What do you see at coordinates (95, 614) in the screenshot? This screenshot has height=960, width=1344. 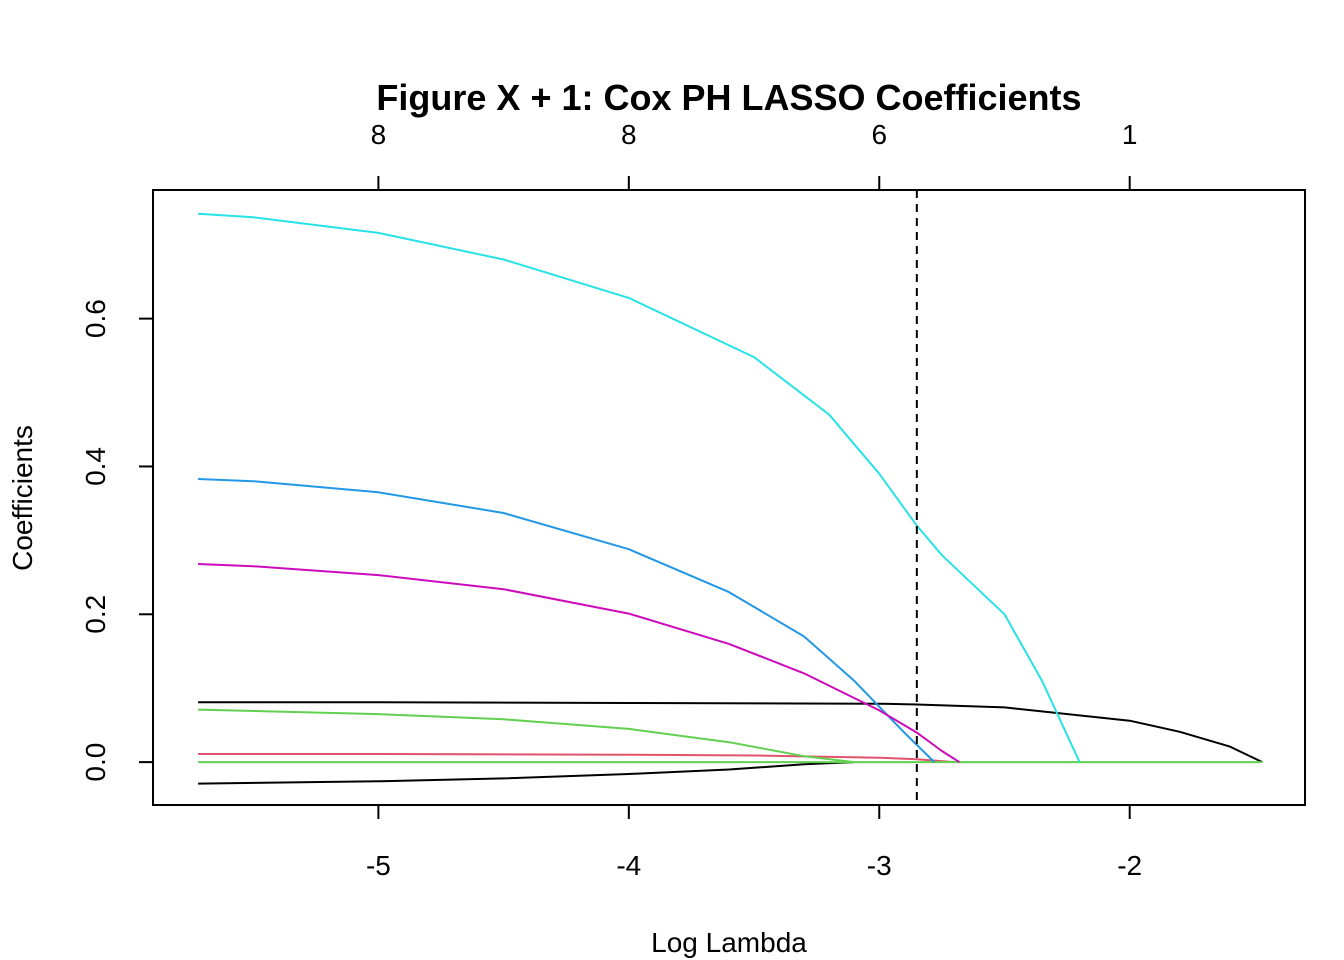 I see `y-tick-label: 0.2` at bounding box center [95, 614].